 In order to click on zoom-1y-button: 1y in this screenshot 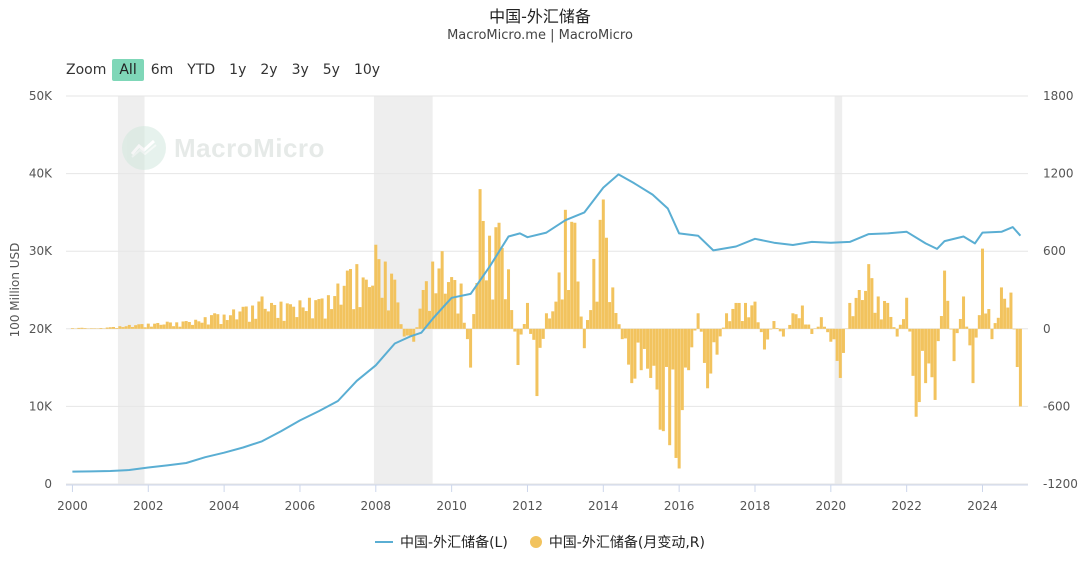, I will do `click(238, 70)`.